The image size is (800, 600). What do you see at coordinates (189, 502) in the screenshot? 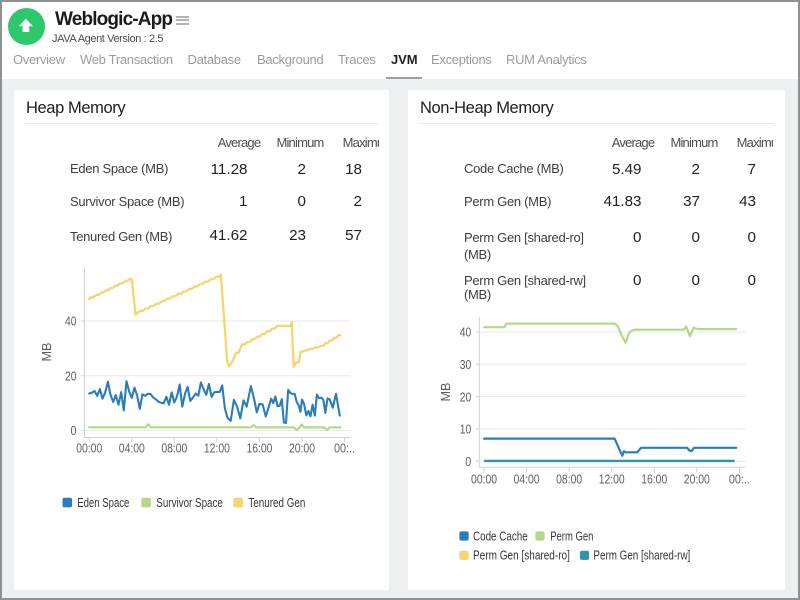
I see `svg-text: Survivor Space` at bounding box center [189, 502].